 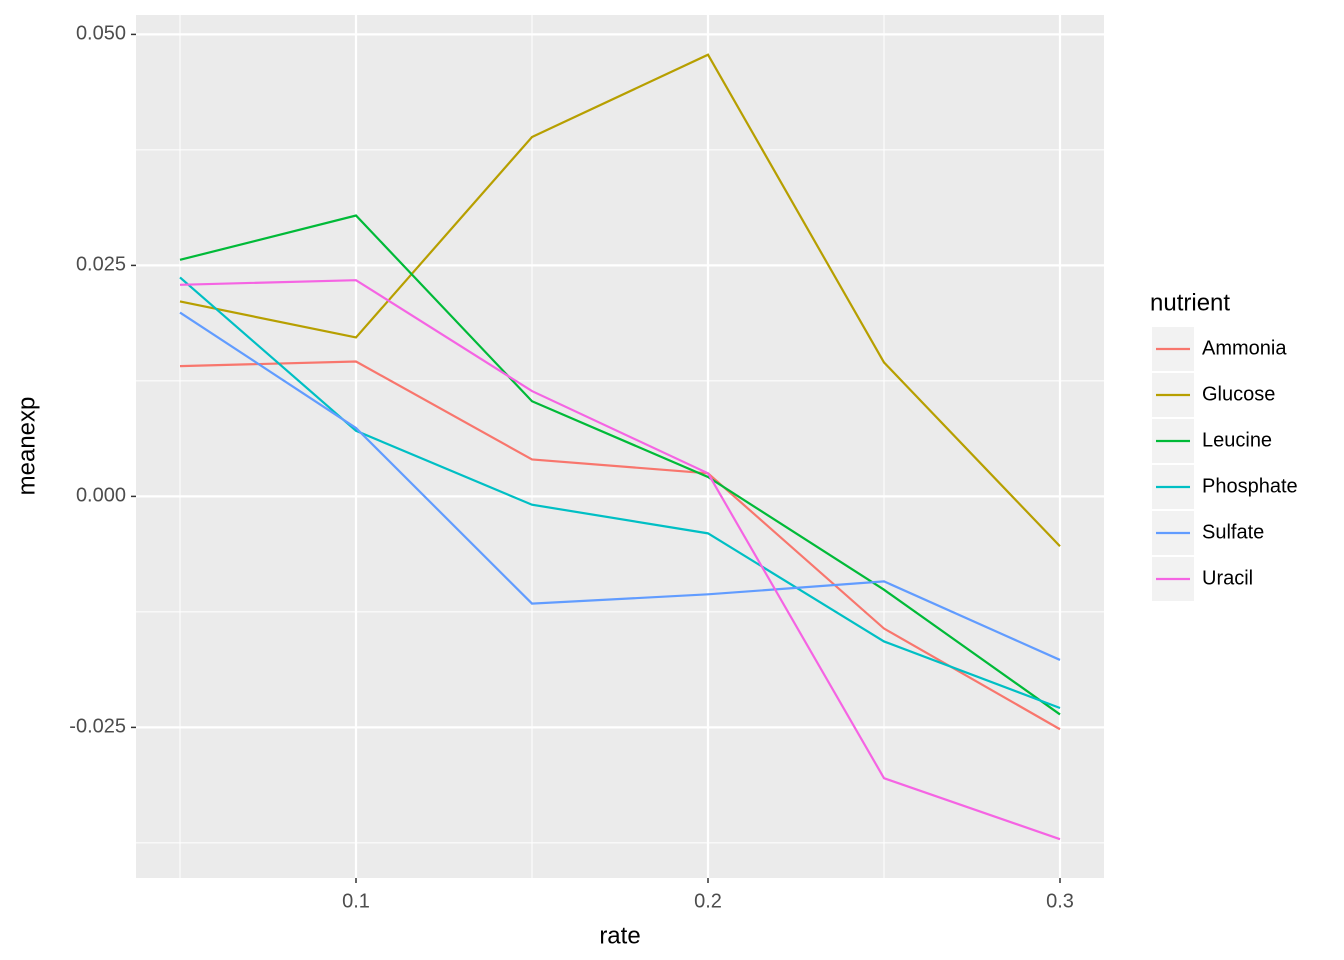 What do you see at coordinates (101, 496) in the screenshot?
I see `y-tick-label: 0.000` at bounding box center [101, 496].